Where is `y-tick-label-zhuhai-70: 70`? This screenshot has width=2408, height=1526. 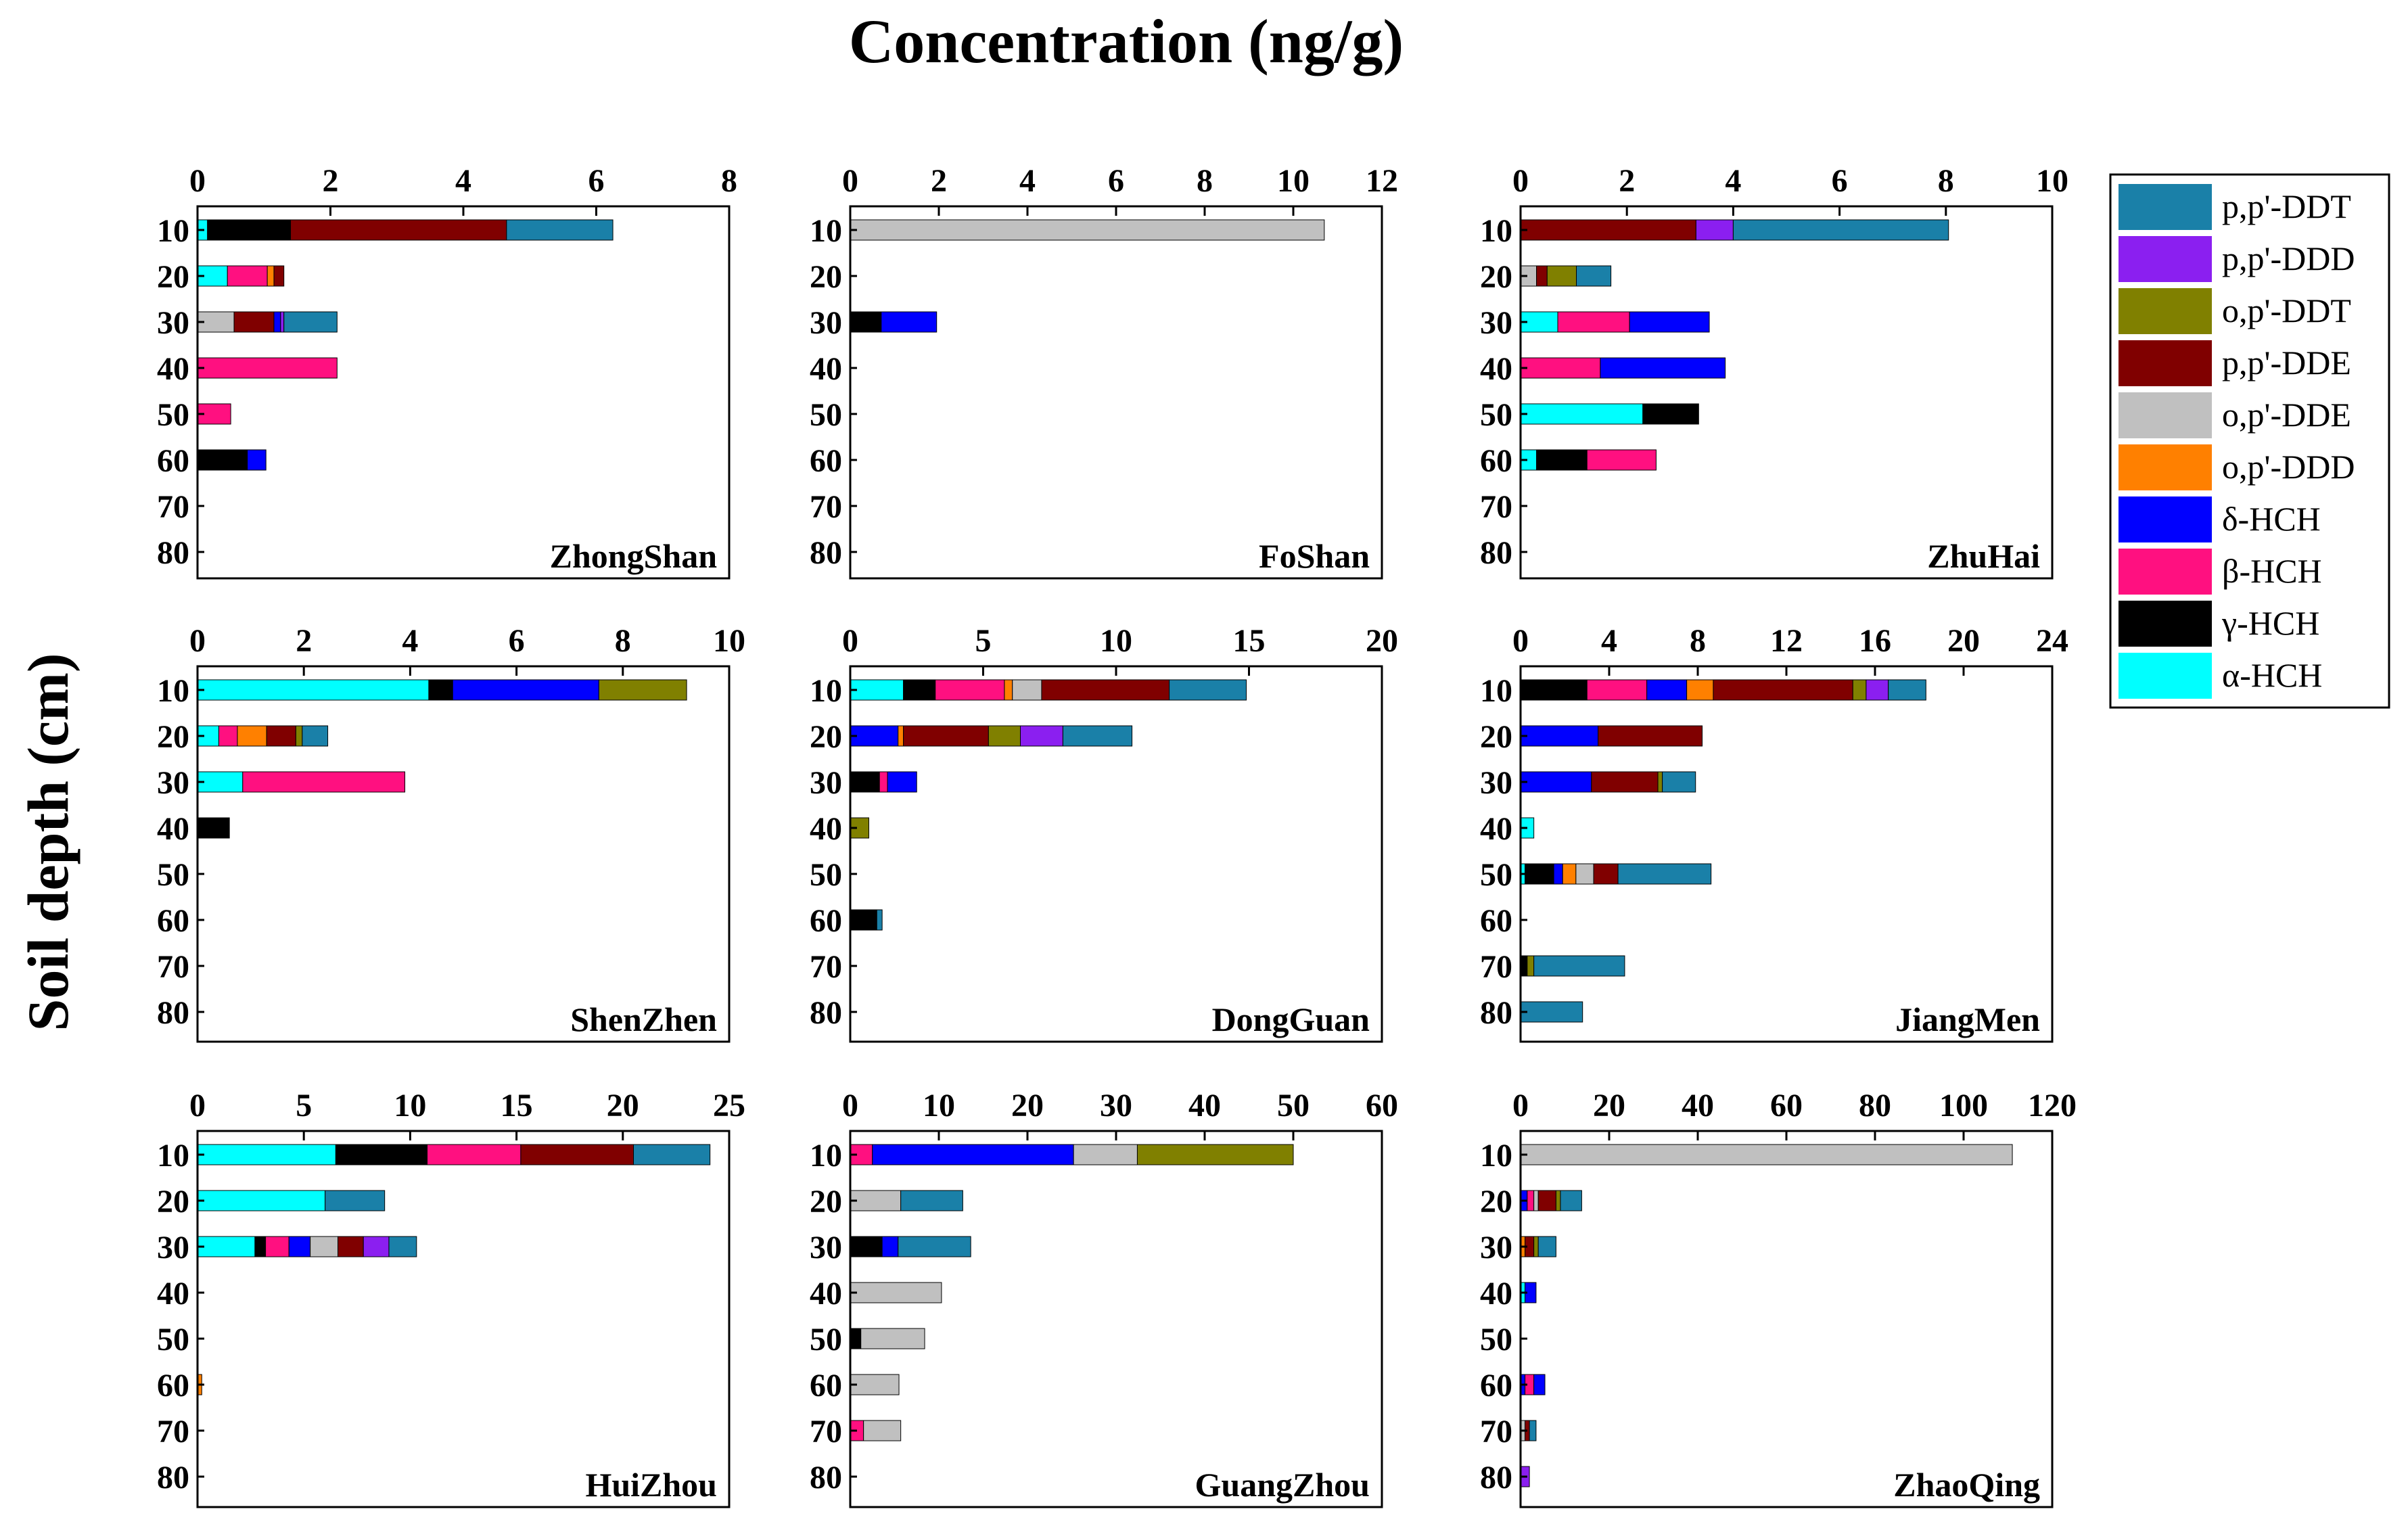 y-tick-label-zhuhai-70: 70 is located at coordinates (1496, 507).